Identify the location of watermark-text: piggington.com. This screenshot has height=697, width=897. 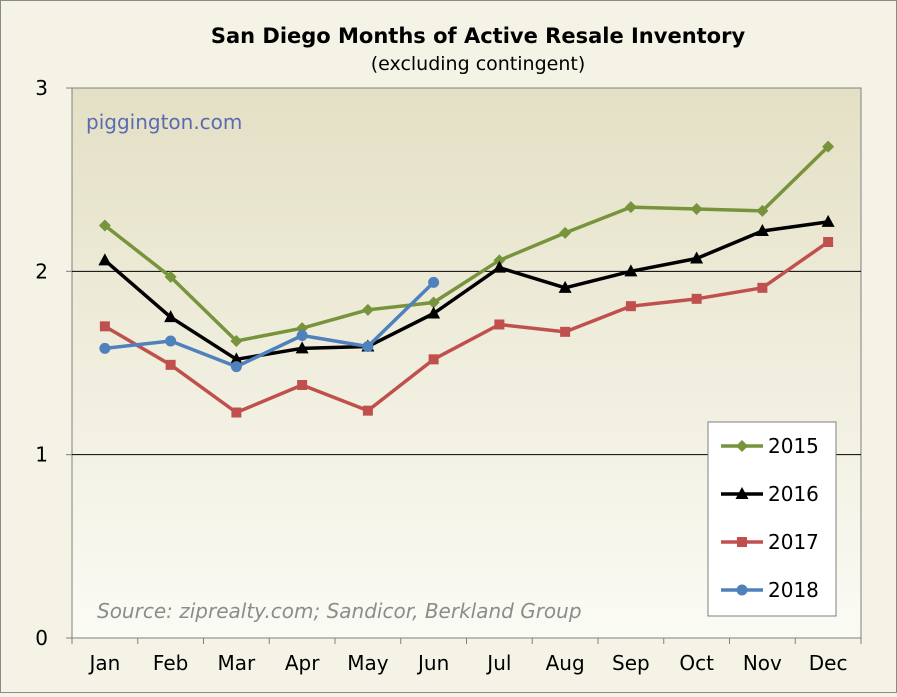
(164, 122).